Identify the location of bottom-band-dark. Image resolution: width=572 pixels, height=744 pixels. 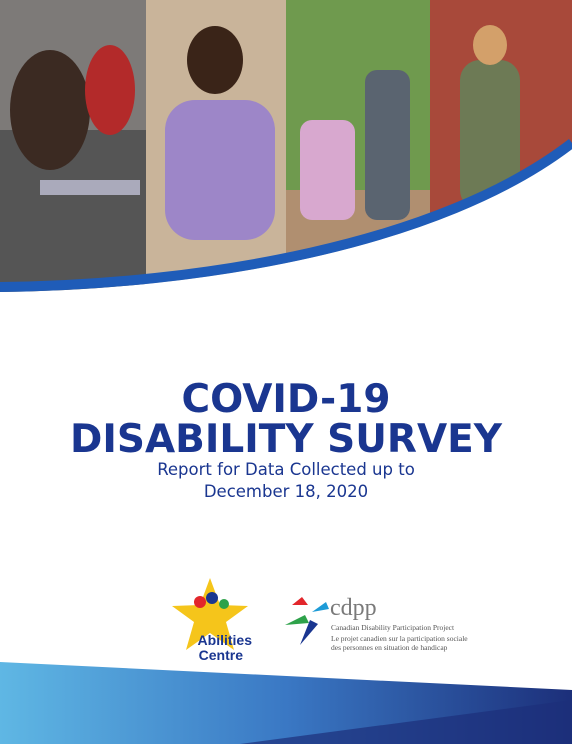
(406, 722).